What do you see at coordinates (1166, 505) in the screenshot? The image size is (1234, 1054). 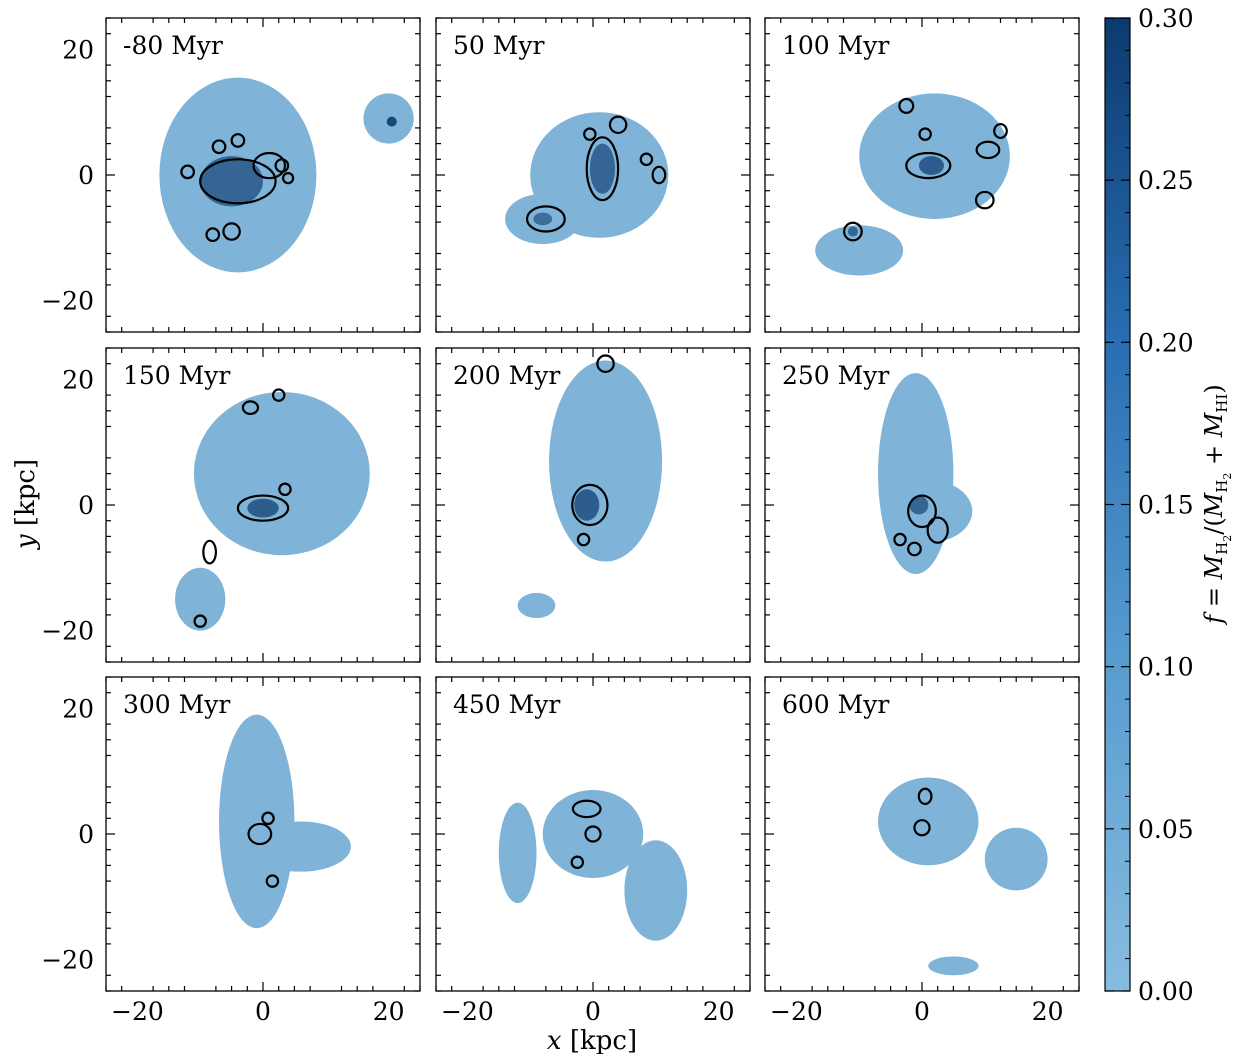 I see `colorbar-tick-label: 0.15` at bounding box center [1166, 505].